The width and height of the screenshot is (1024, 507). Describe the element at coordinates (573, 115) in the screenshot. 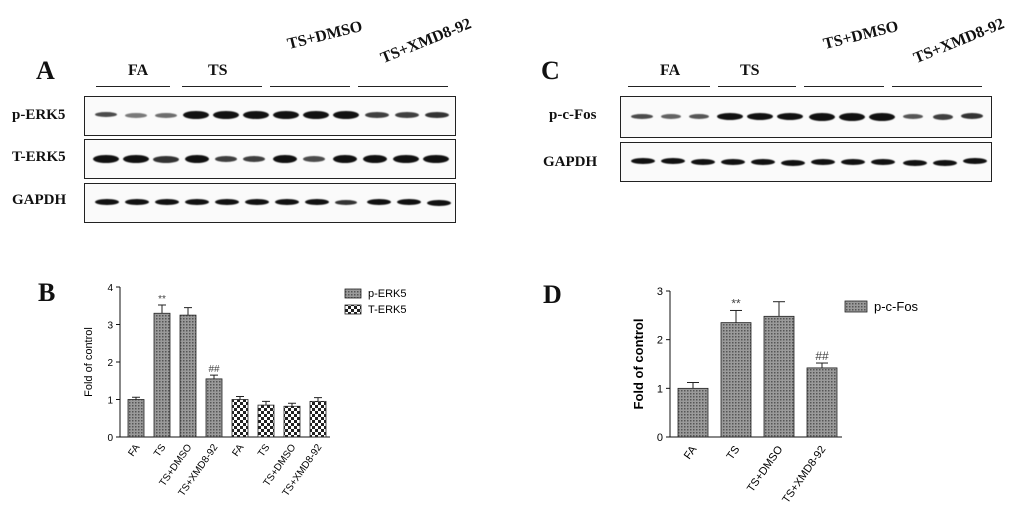

I see `blot-c-row-label-pcfos: p-c-Fos` at that location.